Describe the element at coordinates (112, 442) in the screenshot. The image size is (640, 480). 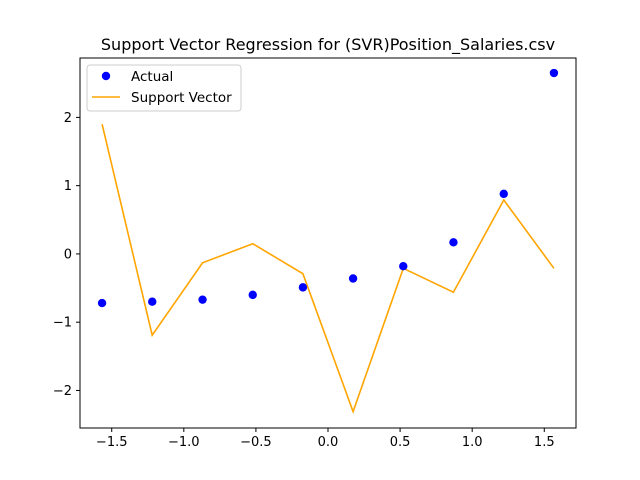
I see `x-tick-label: −1.5` at that location.